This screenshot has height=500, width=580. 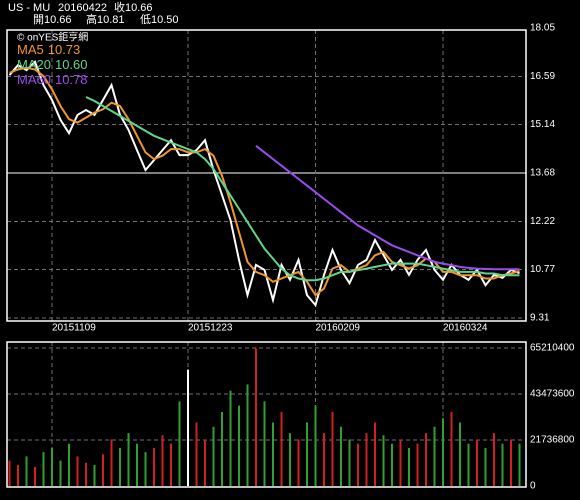 What do you see at coordinates (465, 328) in the screenshot?
I see `x-tick-label: 20160324` at bounding box center [465, 328].